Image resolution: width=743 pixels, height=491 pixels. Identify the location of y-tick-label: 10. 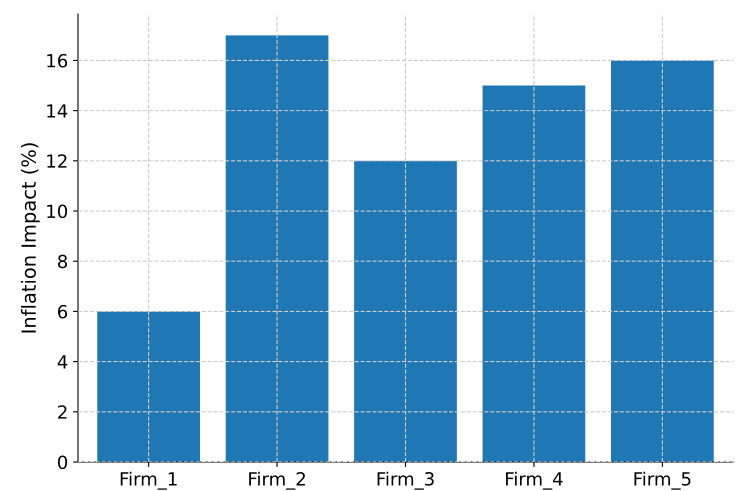
(57, 211).